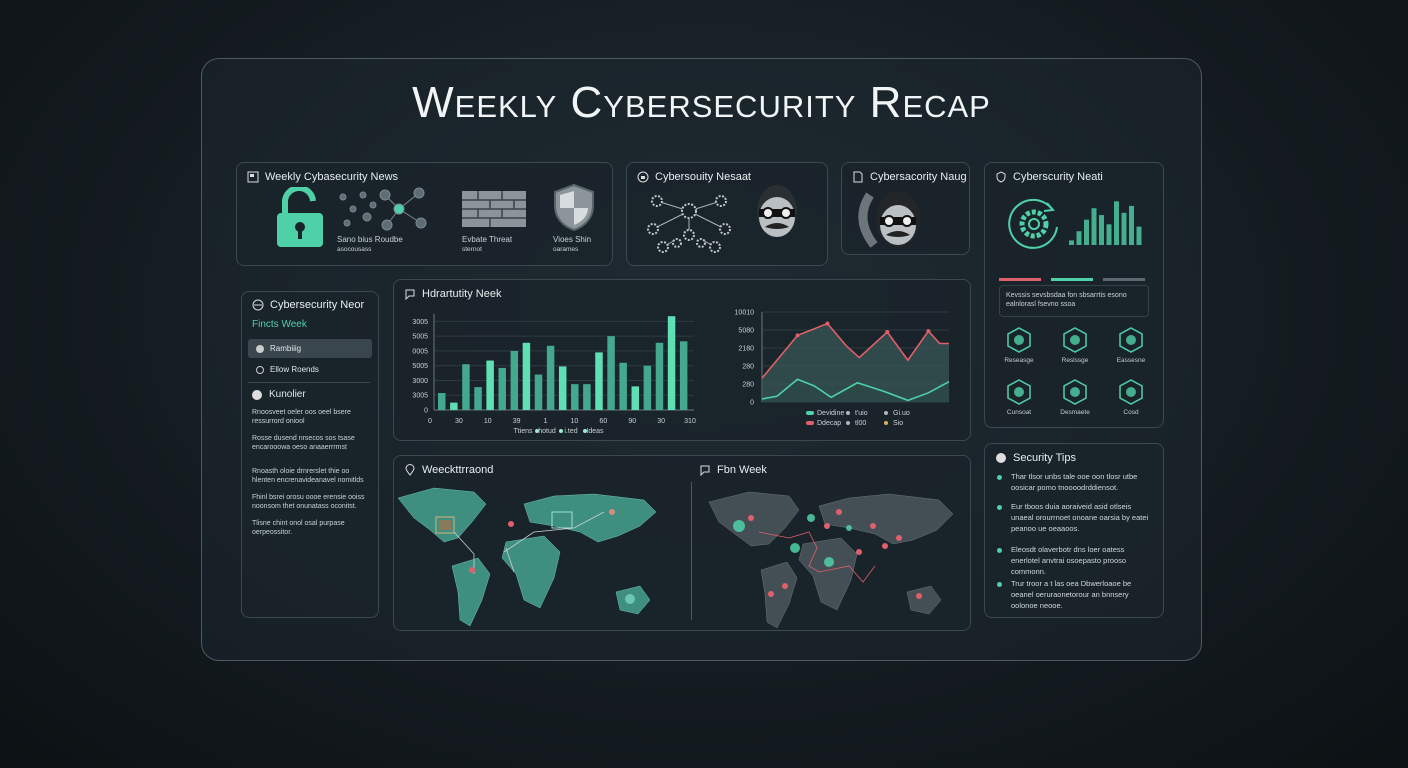  I want to click on sidebar-item-ellow-roends: Ellow Roends, so click(310, 369).